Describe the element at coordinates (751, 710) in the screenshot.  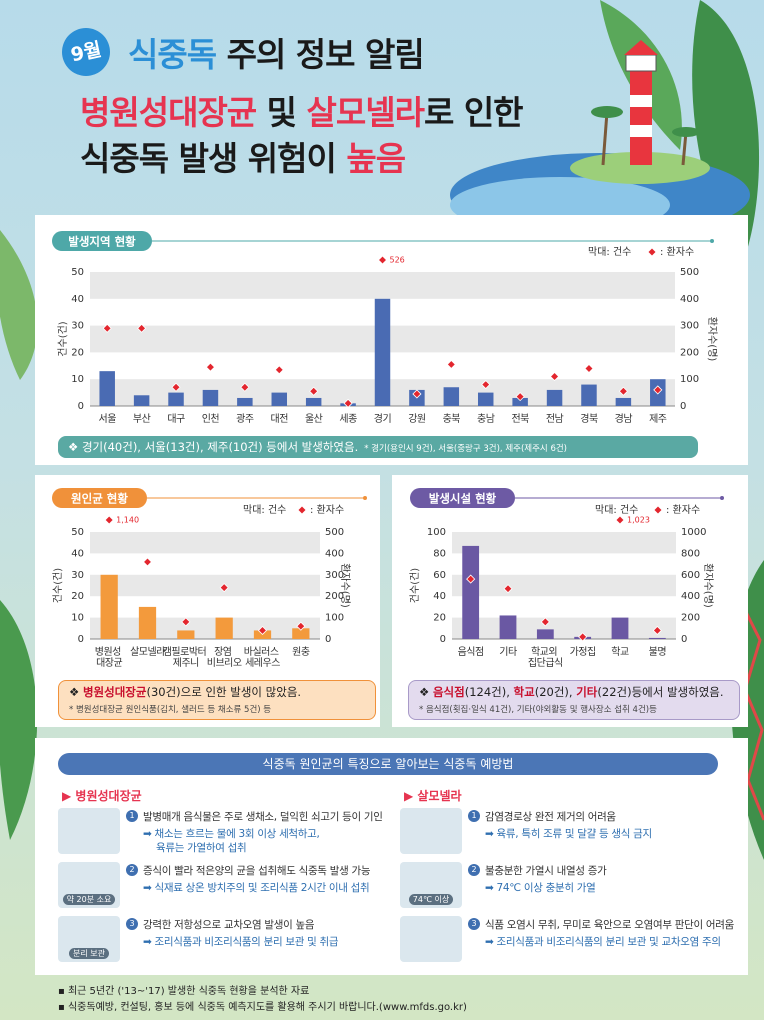
I see `coral` at that location.